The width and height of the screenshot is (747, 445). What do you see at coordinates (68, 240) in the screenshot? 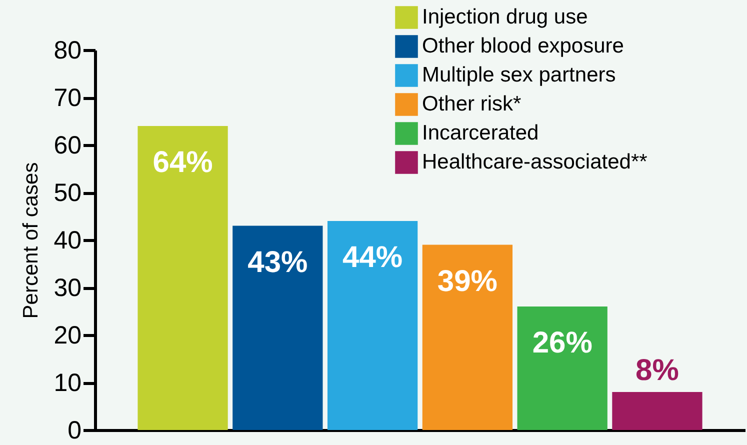
I see `y-tick-label: 40` at bounding box center [68, 240].